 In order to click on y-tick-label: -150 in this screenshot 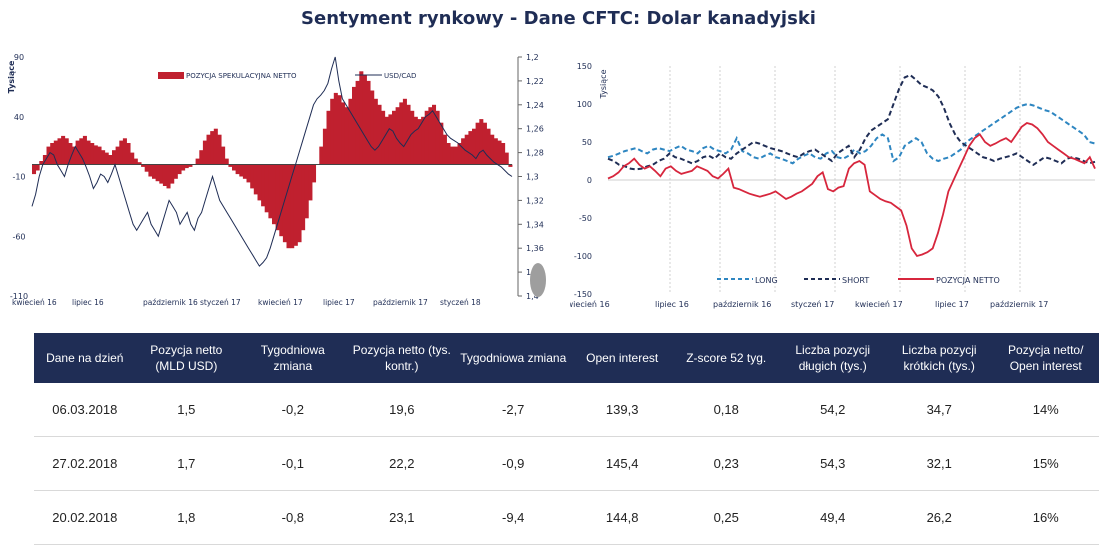, I will do `click(583, 294)`.